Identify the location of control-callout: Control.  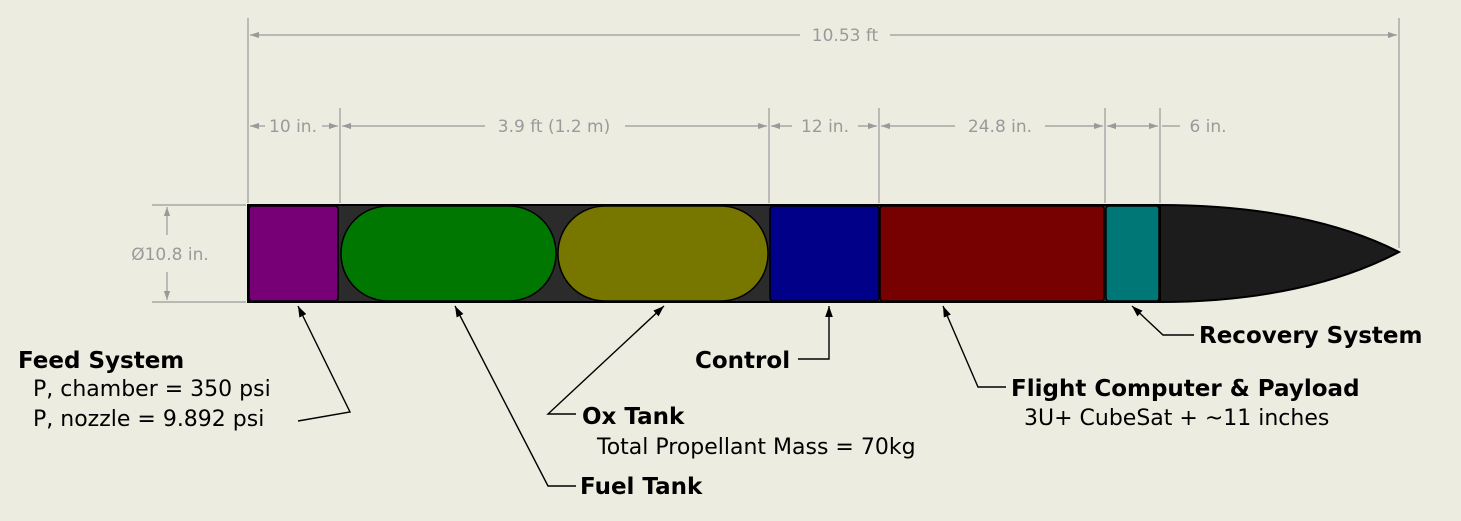
(742, 361).